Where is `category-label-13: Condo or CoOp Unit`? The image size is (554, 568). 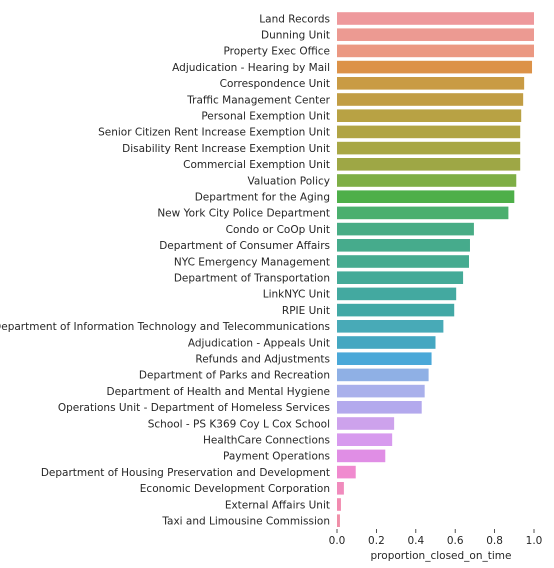
category-label-13: Condo or CoOp Unit is located at coordinates (278, 230).